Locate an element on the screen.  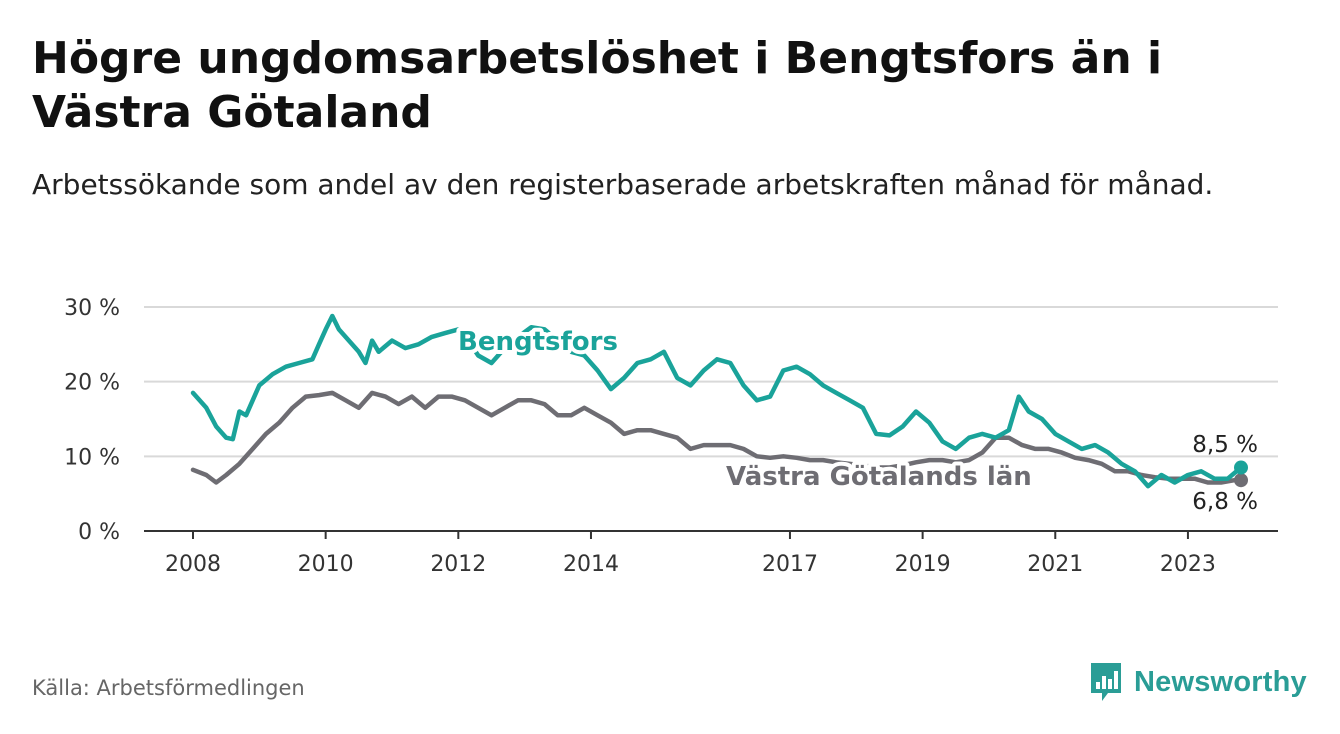
series-label-bengtsfors: Bengtsfors is located at coordinates (538, 342).